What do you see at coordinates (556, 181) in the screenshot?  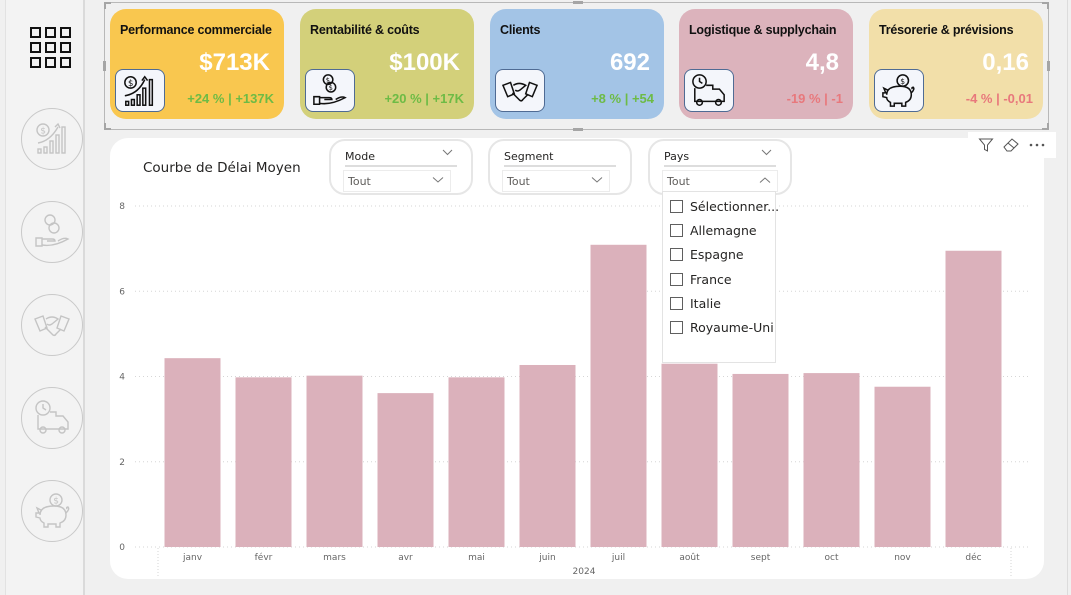 I see `slicer-dropdown-segment: Tout` at bounding box center [556, 181].